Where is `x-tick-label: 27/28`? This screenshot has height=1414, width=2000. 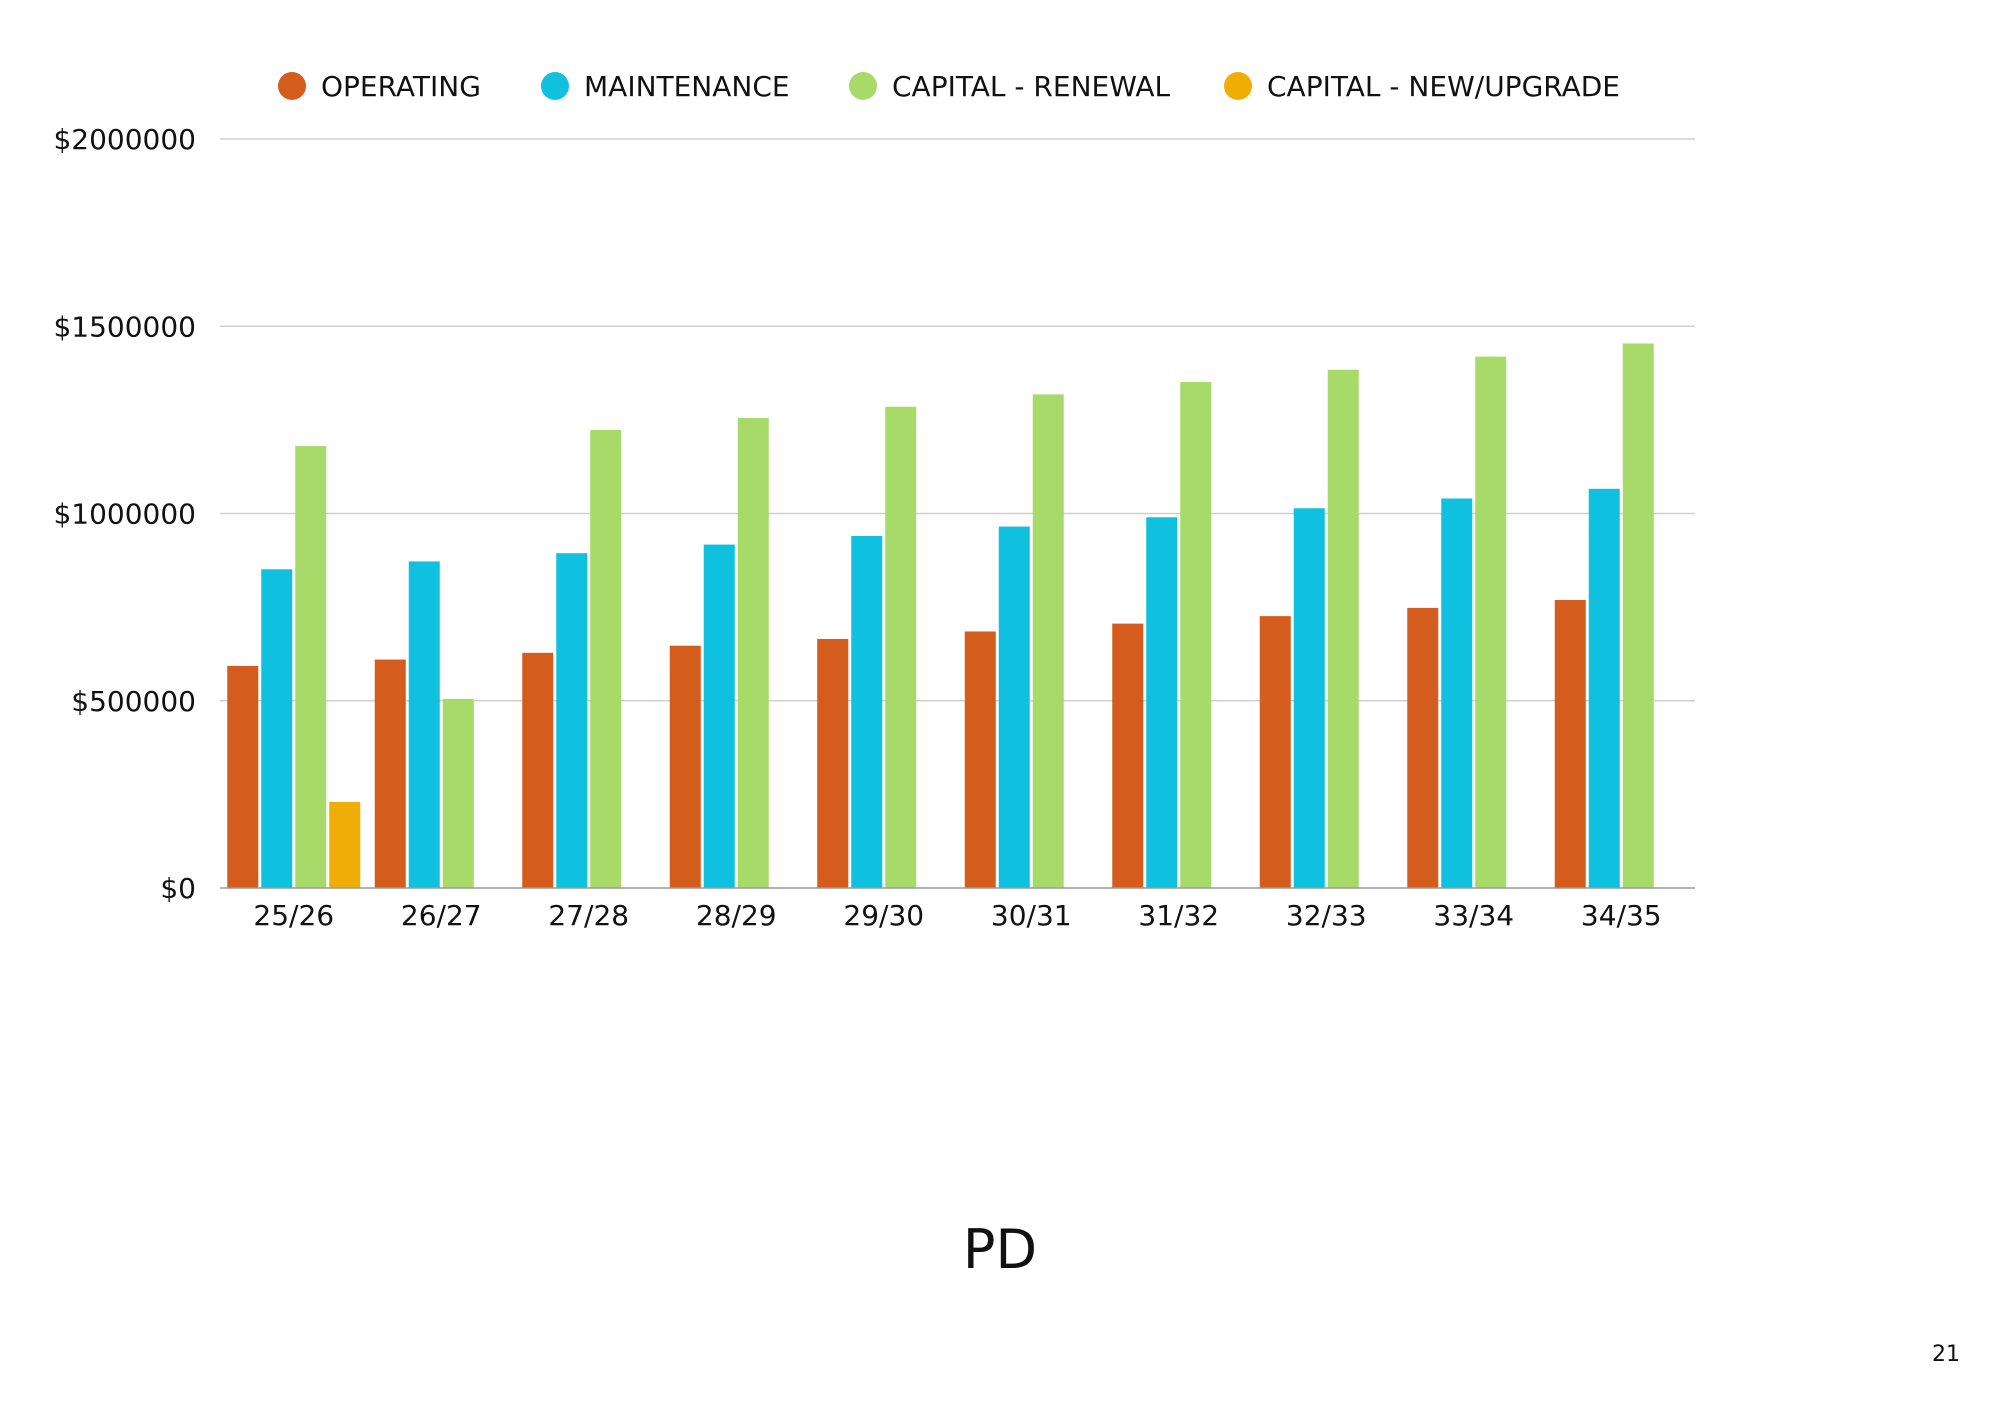 x-tick-label: 27/28 is located at coordinates (588, 915).